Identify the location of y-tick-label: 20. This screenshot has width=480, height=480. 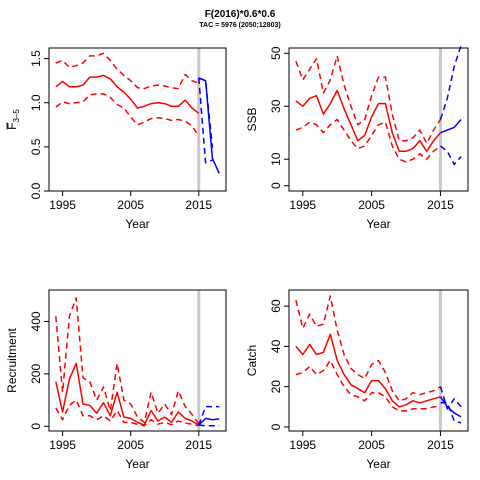
(276, 387).